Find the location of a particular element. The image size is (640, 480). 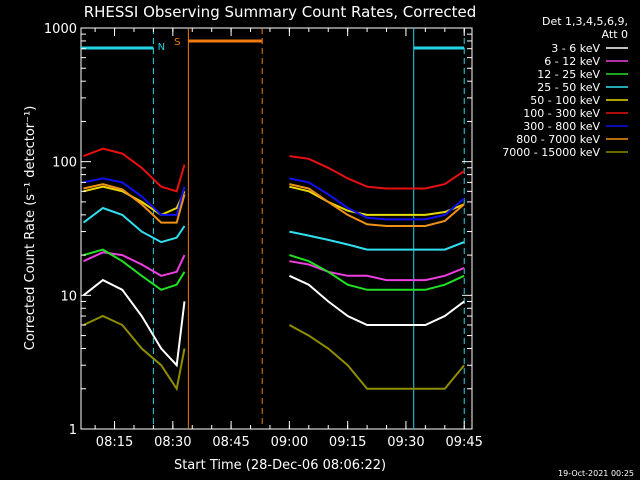

legend-label: 100 - 300 keV is located at coordinates (561, 113).